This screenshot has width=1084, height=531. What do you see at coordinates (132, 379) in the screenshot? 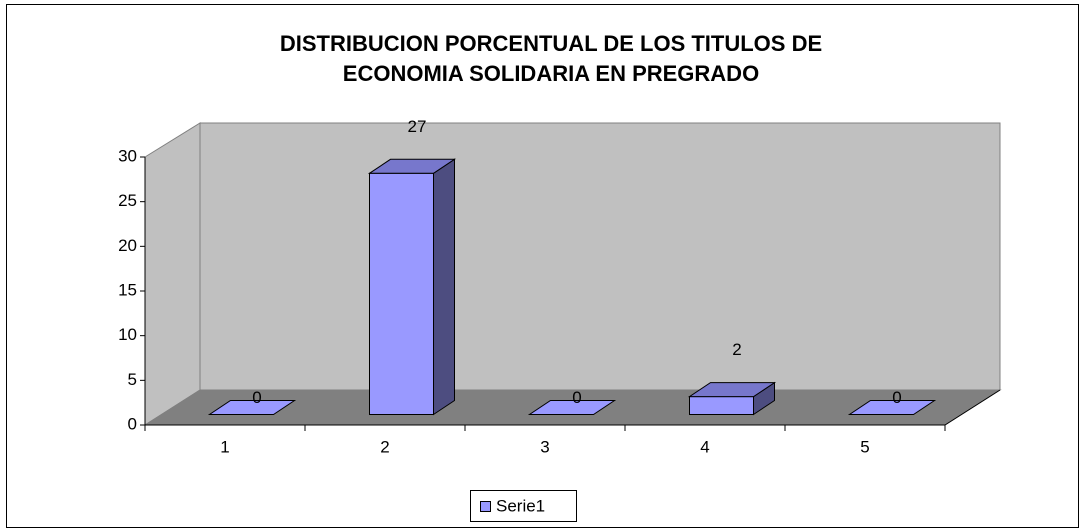
I see `y-tick-label: 5` at bounding box center [132, 379].